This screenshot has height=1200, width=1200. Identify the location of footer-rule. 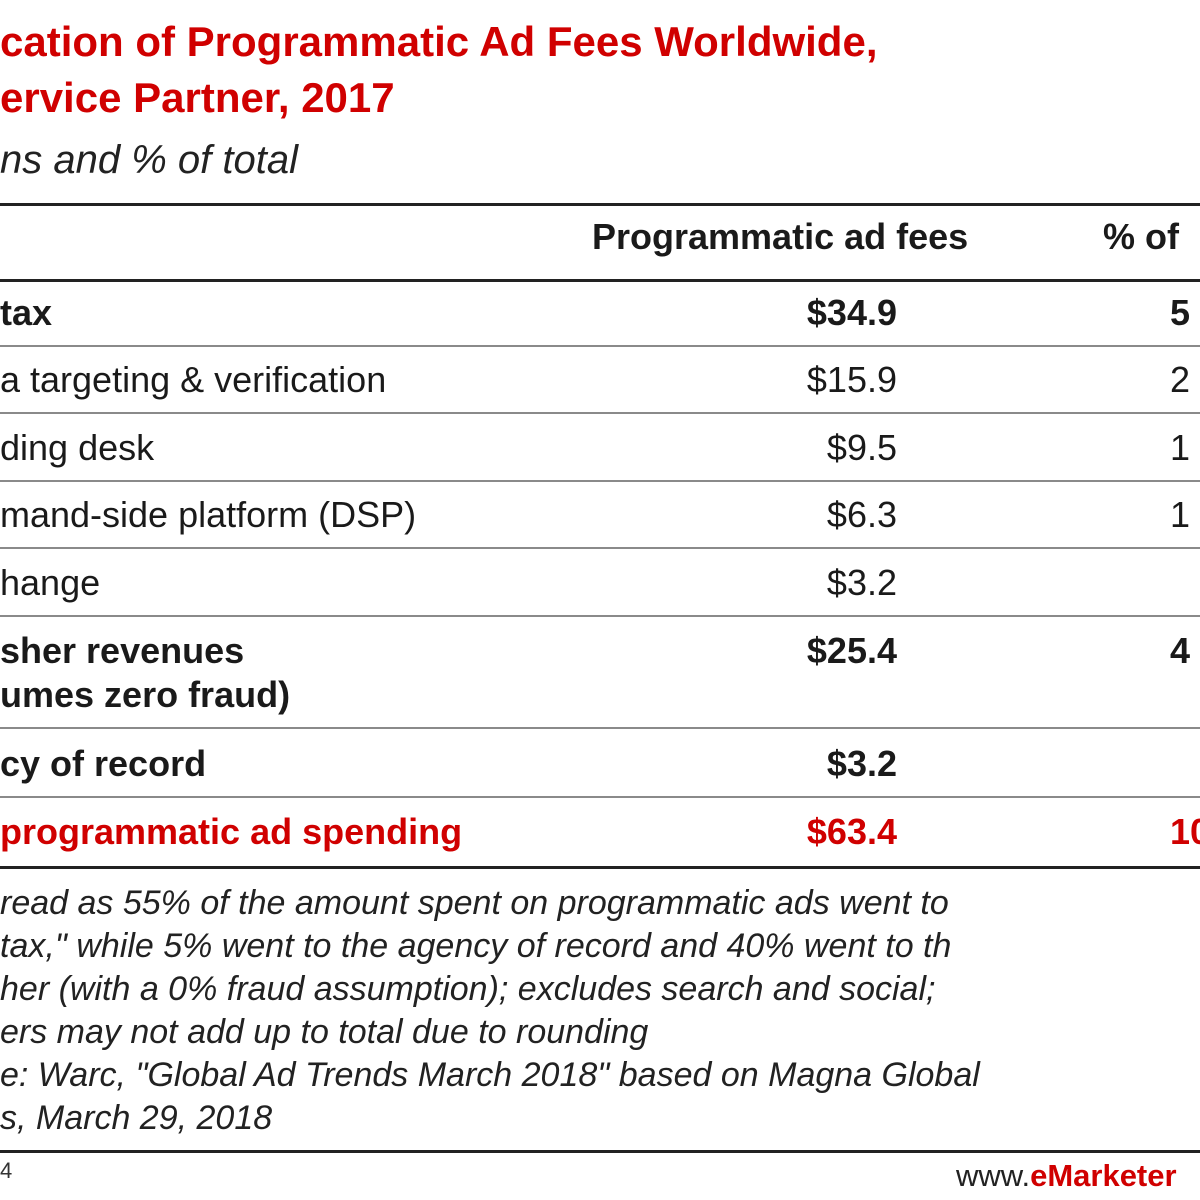
(600, 1151).